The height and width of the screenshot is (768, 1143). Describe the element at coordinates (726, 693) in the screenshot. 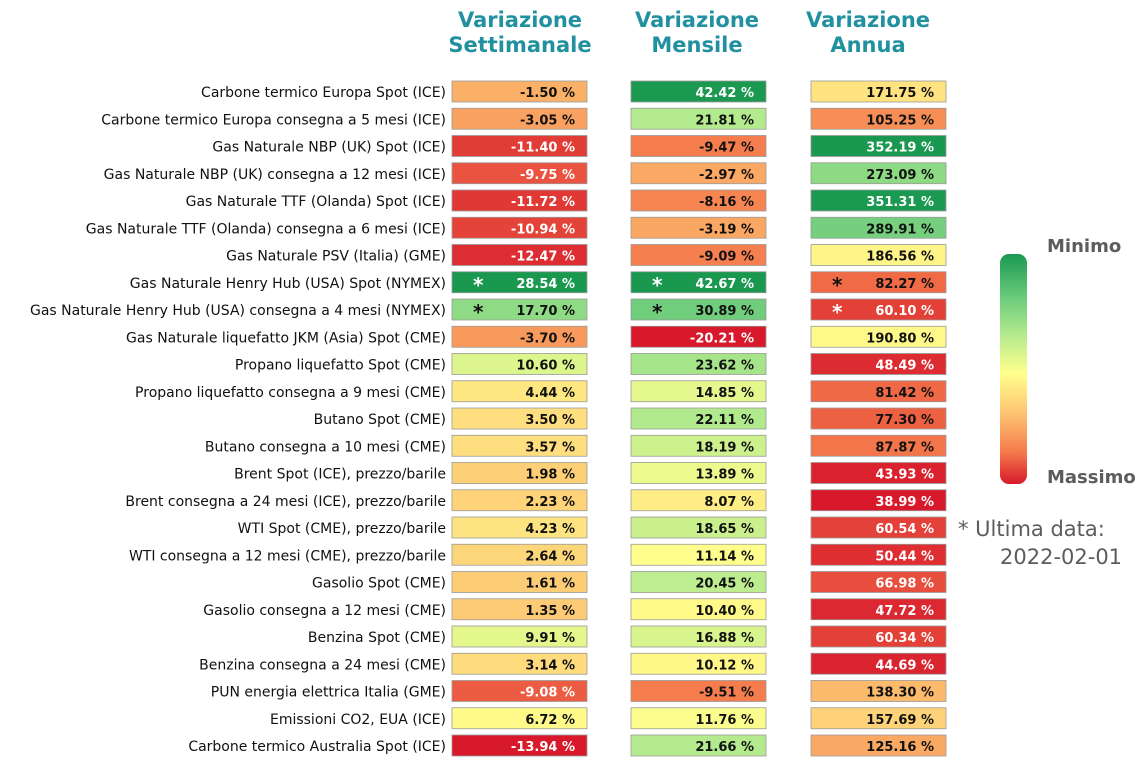

I see `heatmap-cell-value: -9.51 %` at that location.